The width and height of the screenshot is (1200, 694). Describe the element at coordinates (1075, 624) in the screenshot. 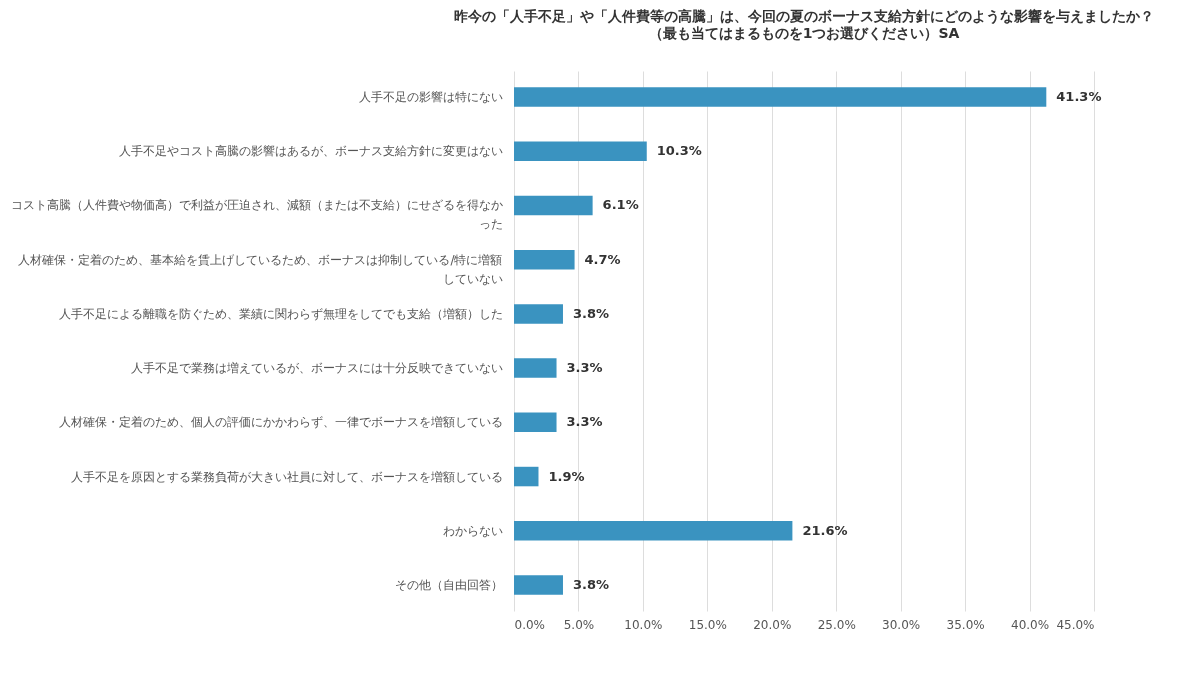

I see `x-tick-label: 45.0%` at that location.